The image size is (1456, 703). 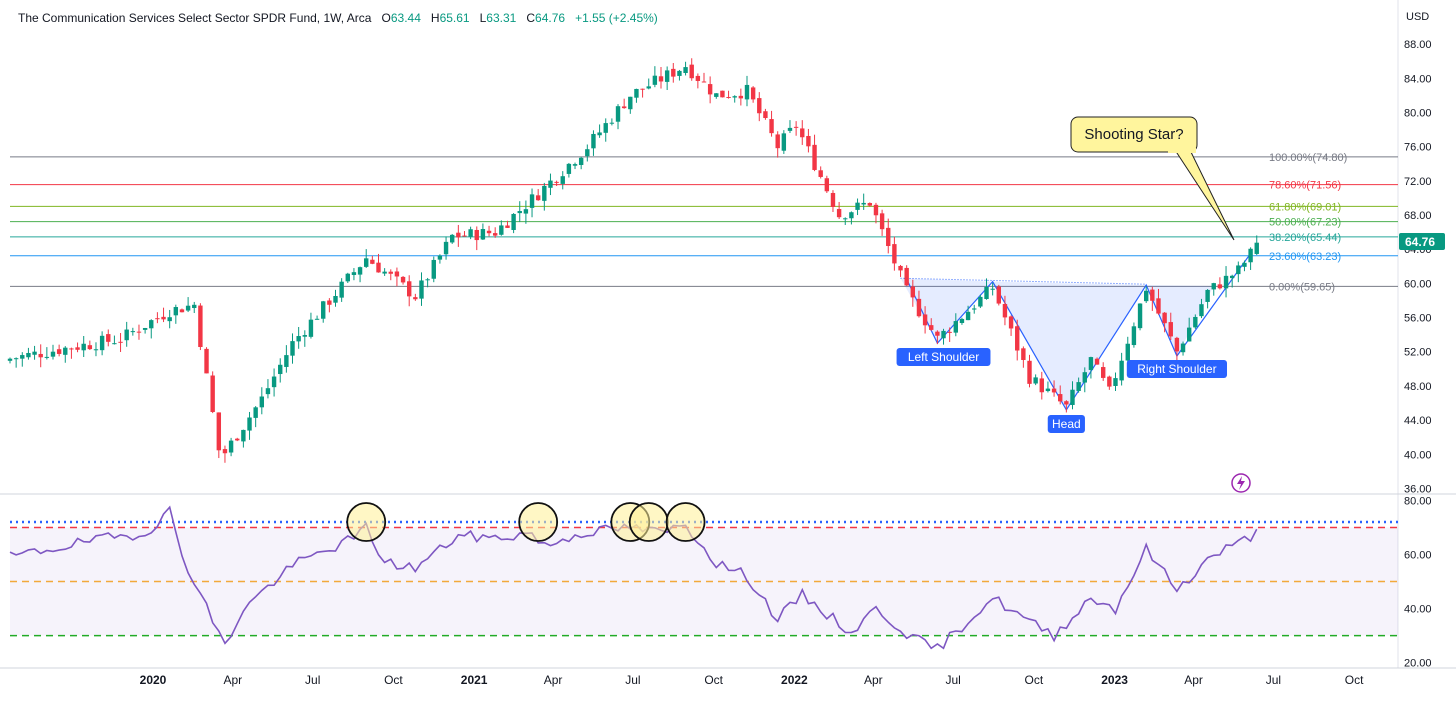 What do you see at coordinates (1418, 148) in the screenshot?
I see `price-tick-label: 76.00` at bounding box center [1418, 148].